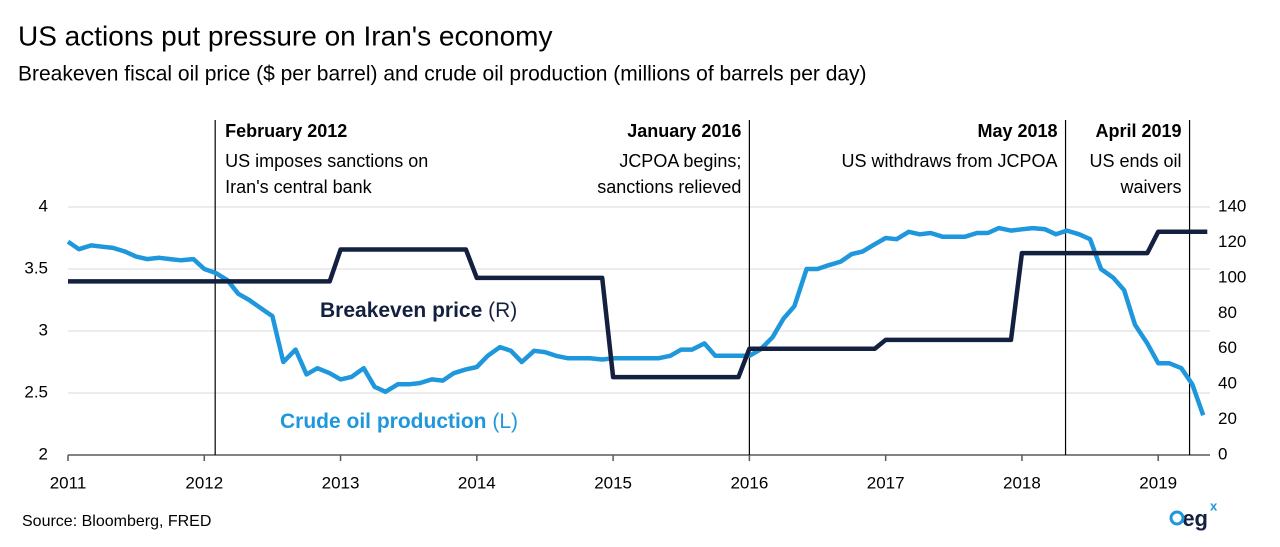 This screenshot has width=1280, height=547. I want to click on annotation-text: US ends oil, so click(1135, 161).